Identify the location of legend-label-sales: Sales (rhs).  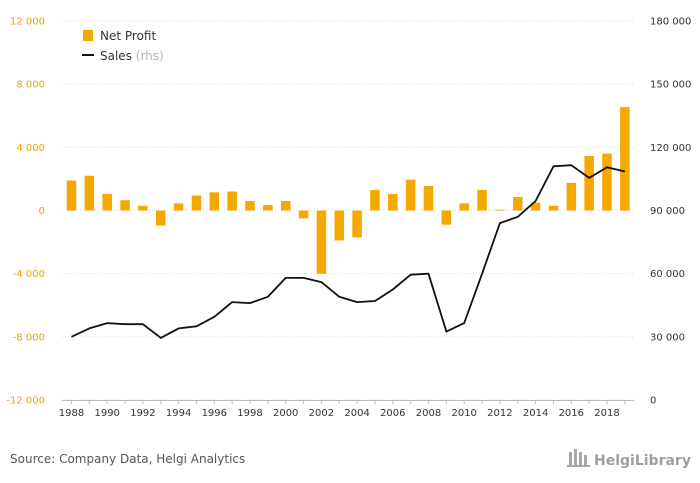
(132, 56).